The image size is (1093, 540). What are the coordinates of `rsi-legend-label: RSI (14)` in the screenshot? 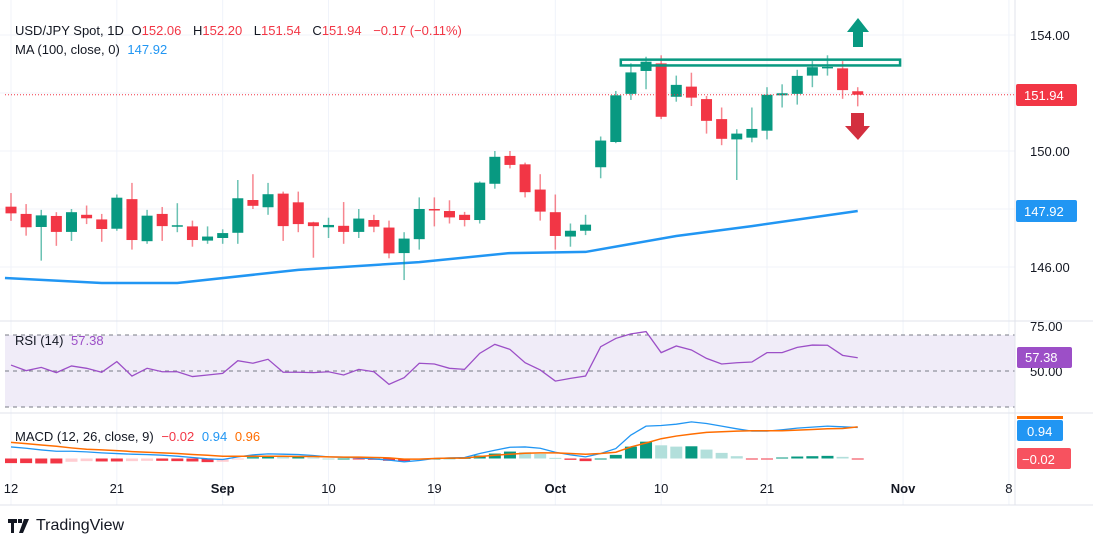 It's located at (39, 340).